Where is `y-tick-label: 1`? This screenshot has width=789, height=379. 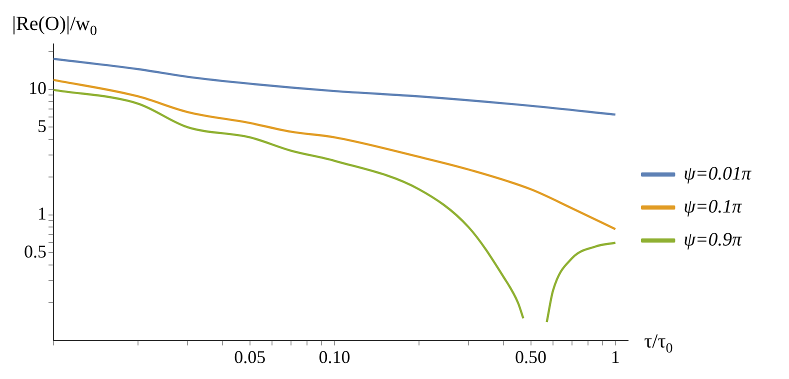 y-tick-label: 1 is located at coordinates (42, 214).